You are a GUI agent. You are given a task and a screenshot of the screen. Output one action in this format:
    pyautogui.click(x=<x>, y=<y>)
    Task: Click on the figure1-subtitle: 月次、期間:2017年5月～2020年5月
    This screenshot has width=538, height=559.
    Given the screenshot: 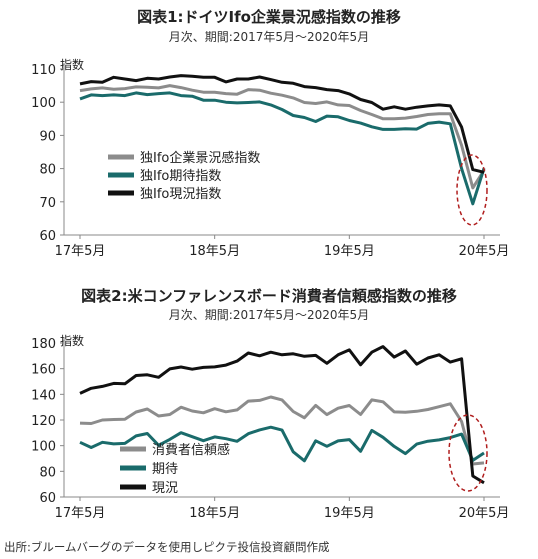 What is the action you would take?
    pyautogui.click(x=269, y=37)
    